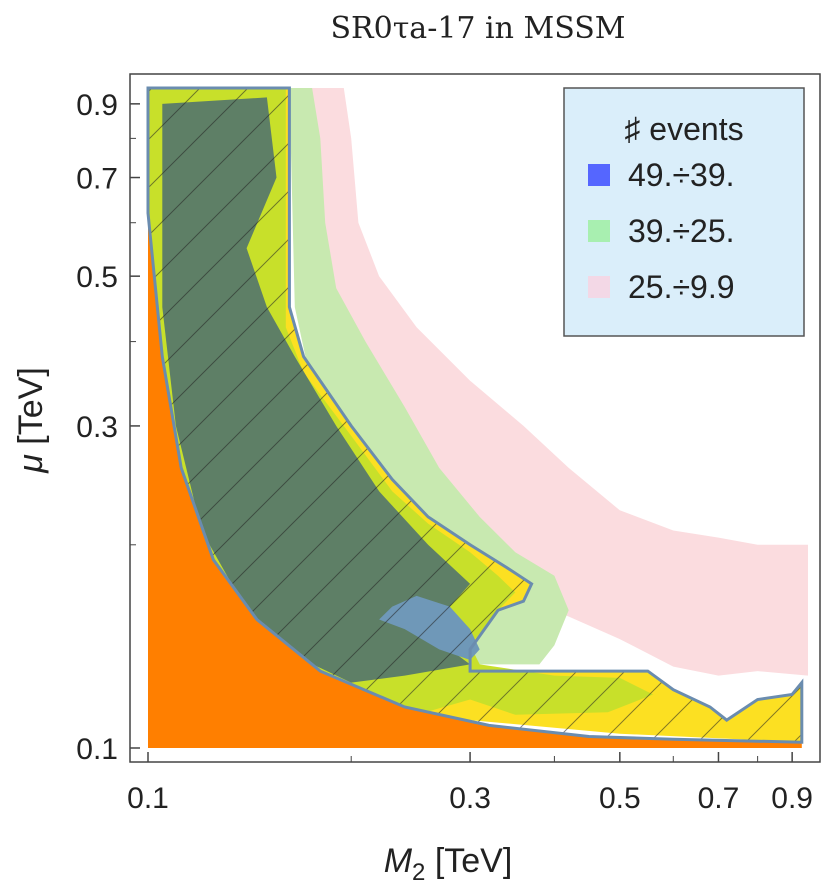 The height and width of the screenshot is (890, 830). I want to click on y-axis-label: μ [TeV], so click(31, 420).